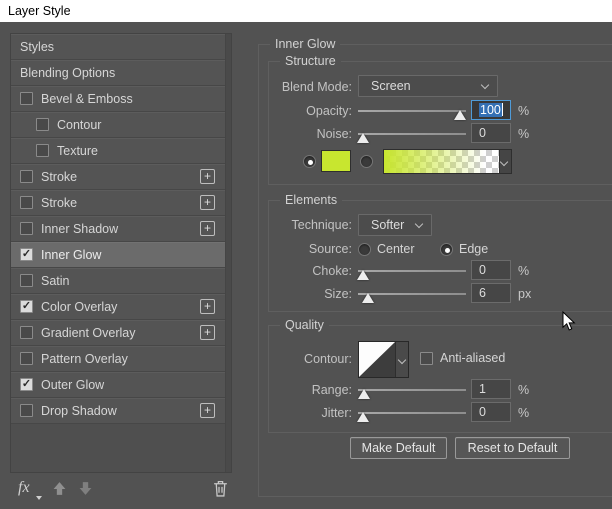 The width and height of the screenshot is (612, 509). Describe the element at coordinates (363, 275) in the screenshot. I see `choke-slider-thumb` at that location.